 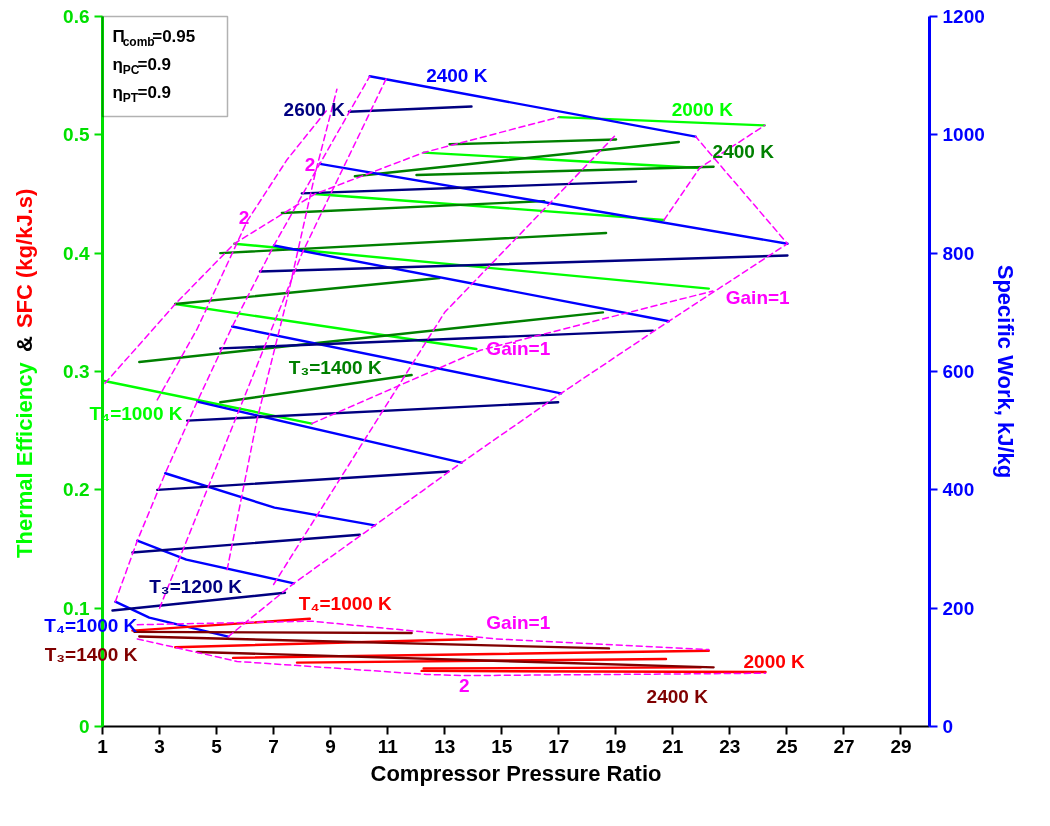 What do you see at coordinates (76, 608) in the screenshot?
I see `y-tick-label: 0.1` at bounding box center [76, 608].